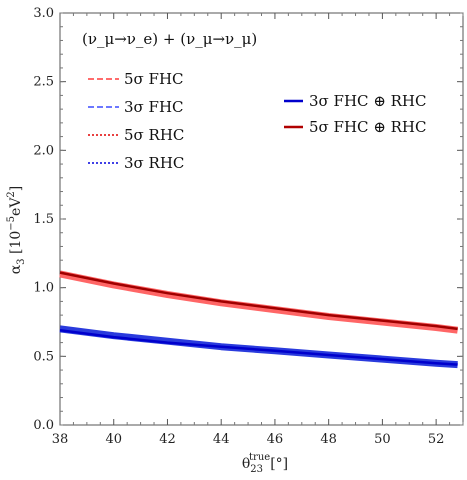 Image resolution: width=467 pixels, height=480 pixels. What do you see at coordinates (60, 439) in the screenshot?
I see `x-tick-label: 38` at bounding box center [60, 439].